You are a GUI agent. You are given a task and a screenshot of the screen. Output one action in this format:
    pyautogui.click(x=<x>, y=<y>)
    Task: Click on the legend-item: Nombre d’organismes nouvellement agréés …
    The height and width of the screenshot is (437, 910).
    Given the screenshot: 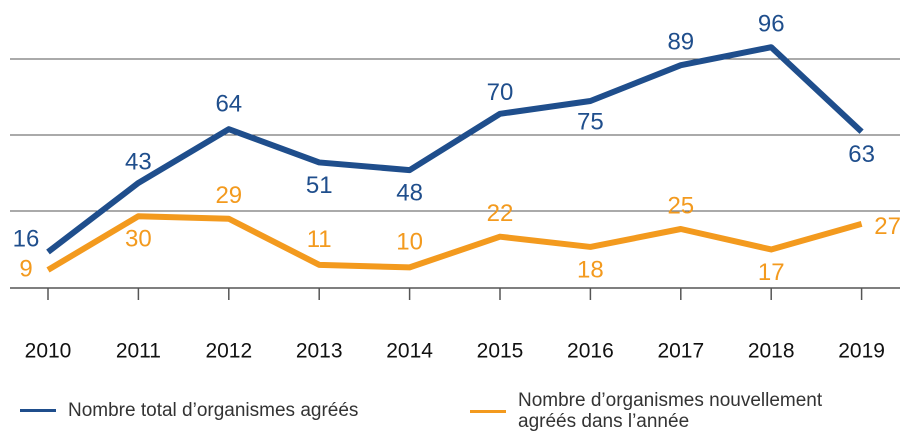 What is the action you would take?
    pyautogui.click(x=670, y=411)
    